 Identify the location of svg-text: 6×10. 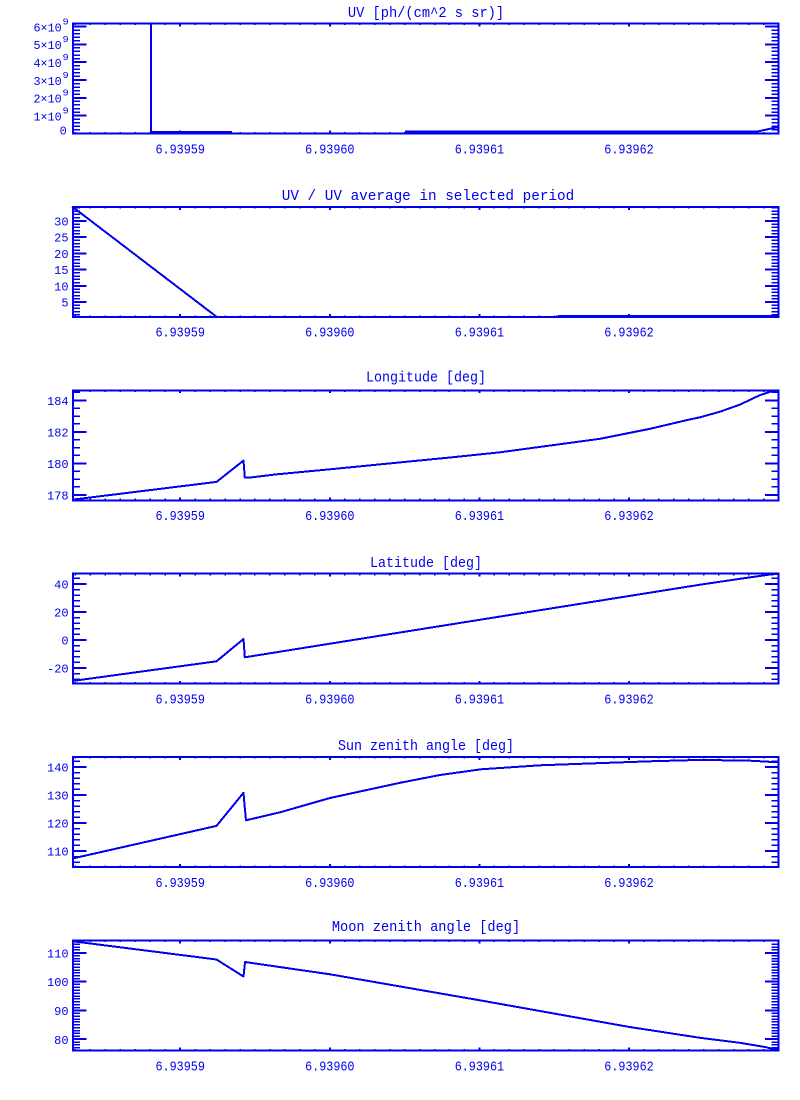
(48, 28).